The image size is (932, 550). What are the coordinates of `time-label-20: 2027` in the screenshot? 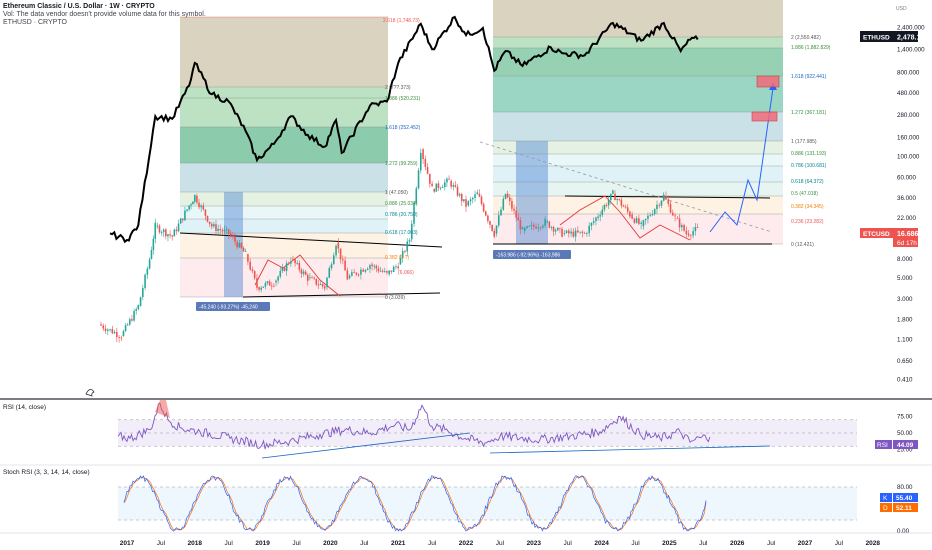 It's located at (805, 543).